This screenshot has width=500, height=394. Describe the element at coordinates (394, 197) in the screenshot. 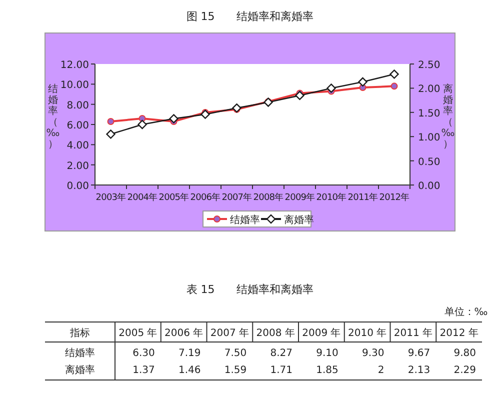

I see `x-tick-label: 2012年` at that location.